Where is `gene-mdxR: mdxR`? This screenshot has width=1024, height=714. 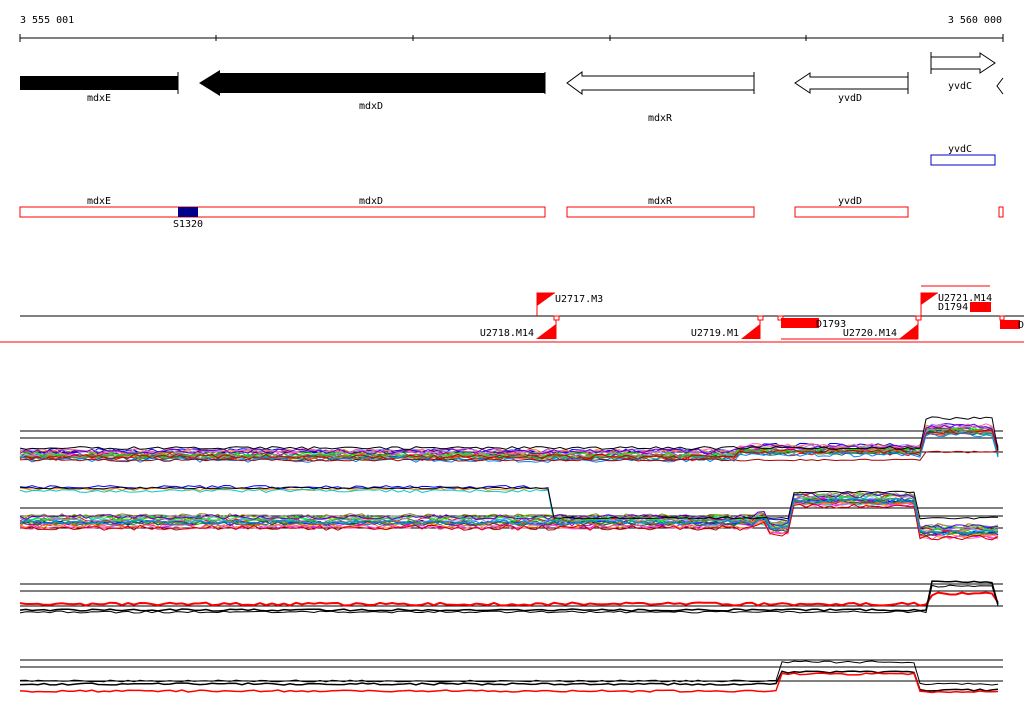 gene-mdxR: mdxR is located at coordinates (660, 97).